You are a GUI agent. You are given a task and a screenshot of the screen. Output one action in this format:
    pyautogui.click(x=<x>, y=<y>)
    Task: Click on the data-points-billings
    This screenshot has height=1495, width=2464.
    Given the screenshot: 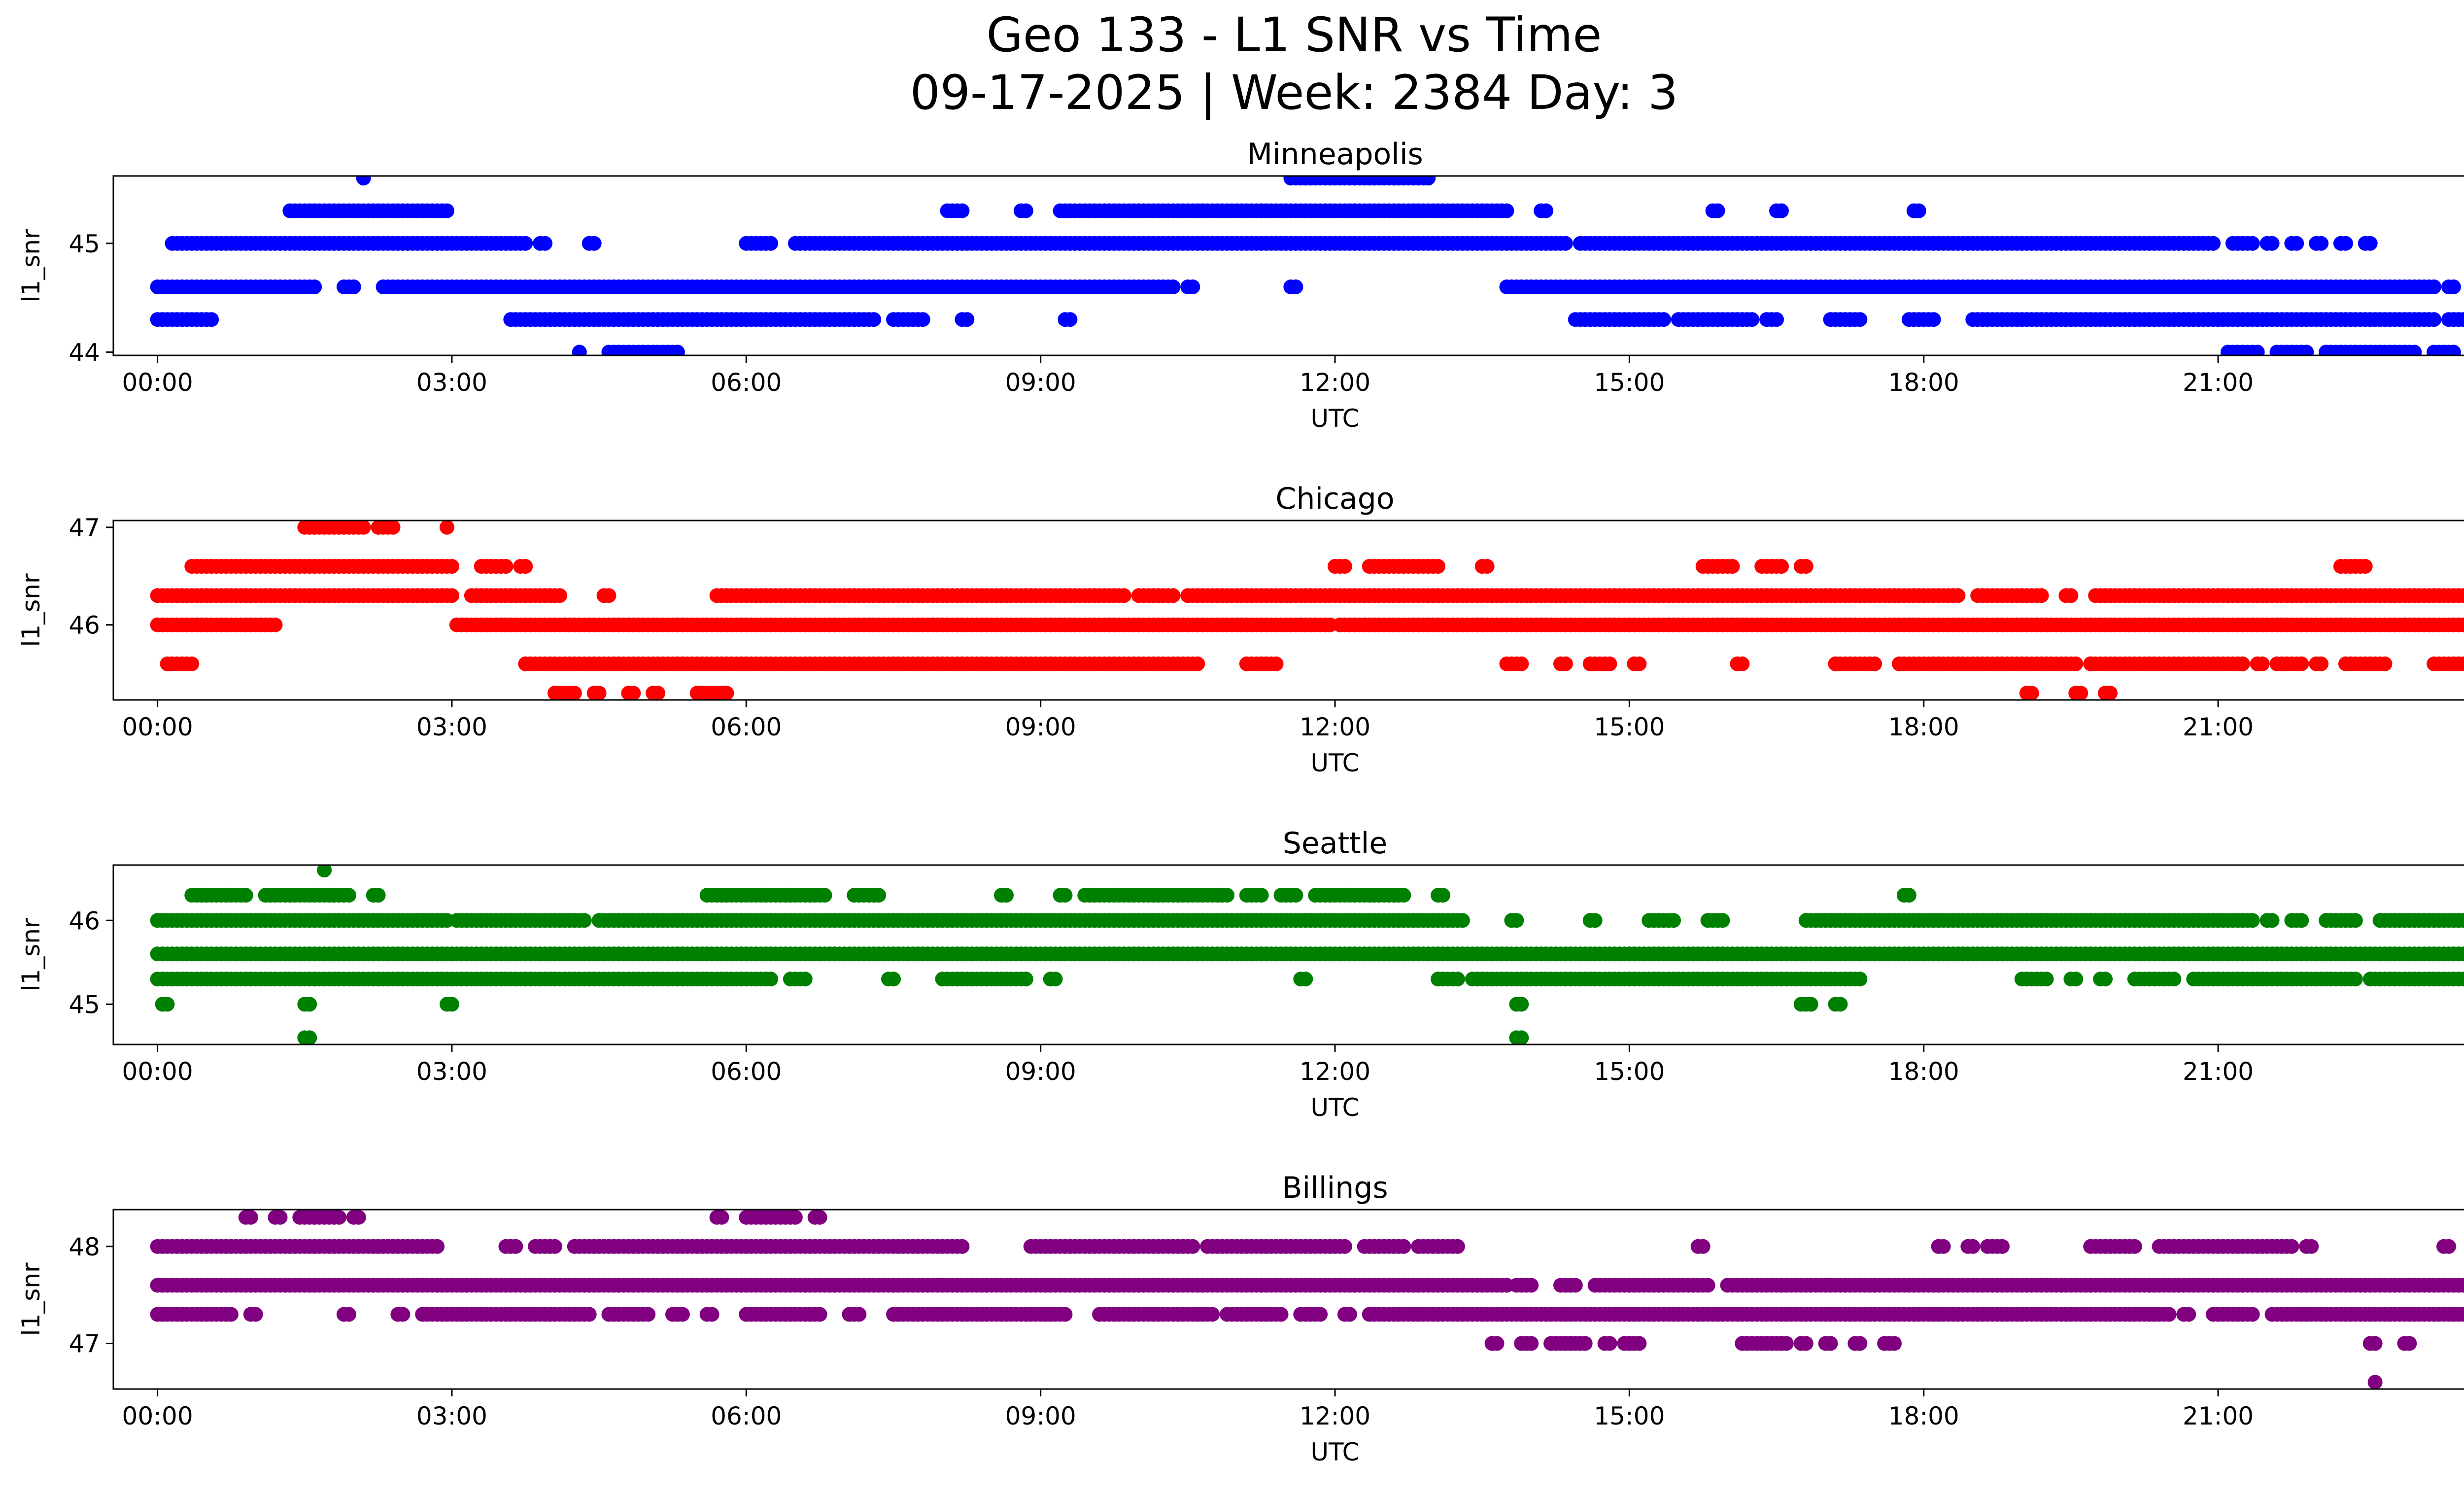 What is the action you would take?
    pyautogui.click(x=1307, y=1299)
    